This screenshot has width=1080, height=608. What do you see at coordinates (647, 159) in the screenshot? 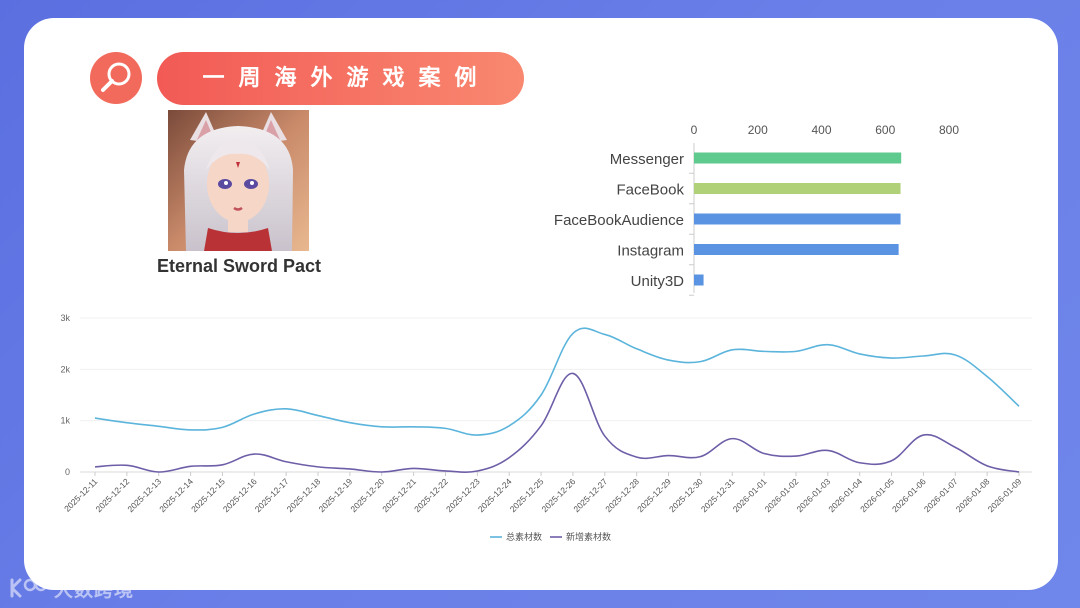
I see `bar-category-label: Messenger` at bounding box center [647, 159].